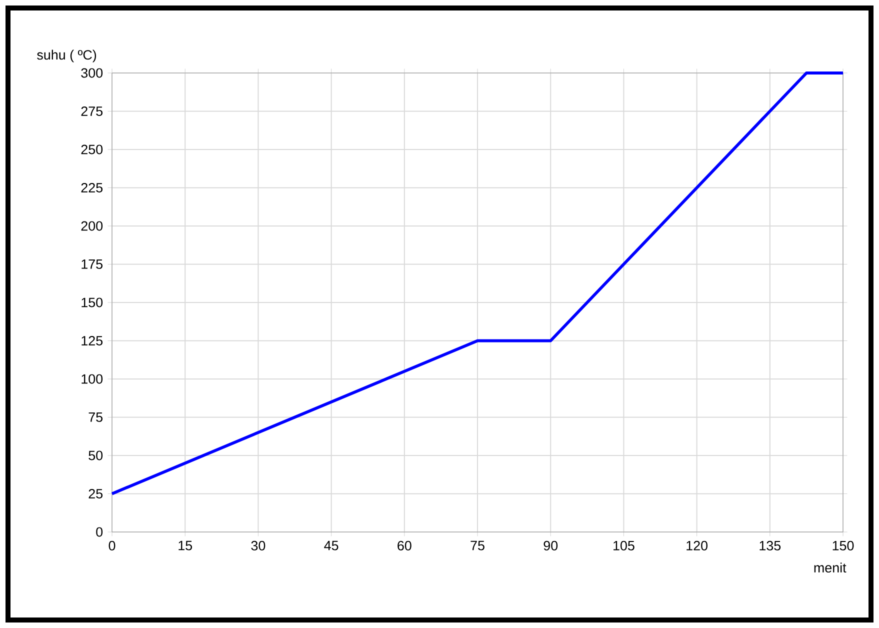  Describe the element at coordinates (92, 73) in the screenshot. I see `y-tick-label: 300` at that location.